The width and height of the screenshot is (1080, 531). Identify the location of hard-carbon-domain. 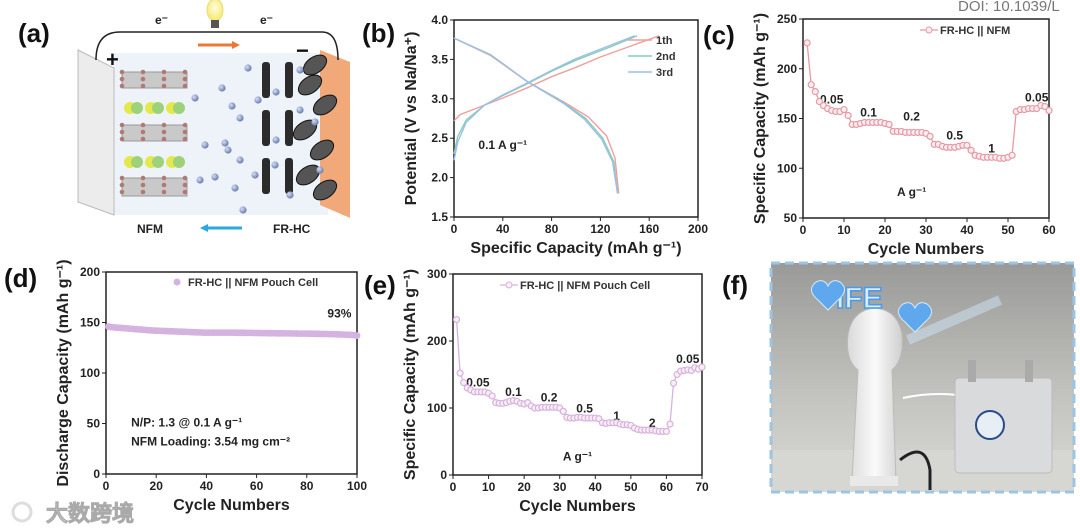
(325, 105).